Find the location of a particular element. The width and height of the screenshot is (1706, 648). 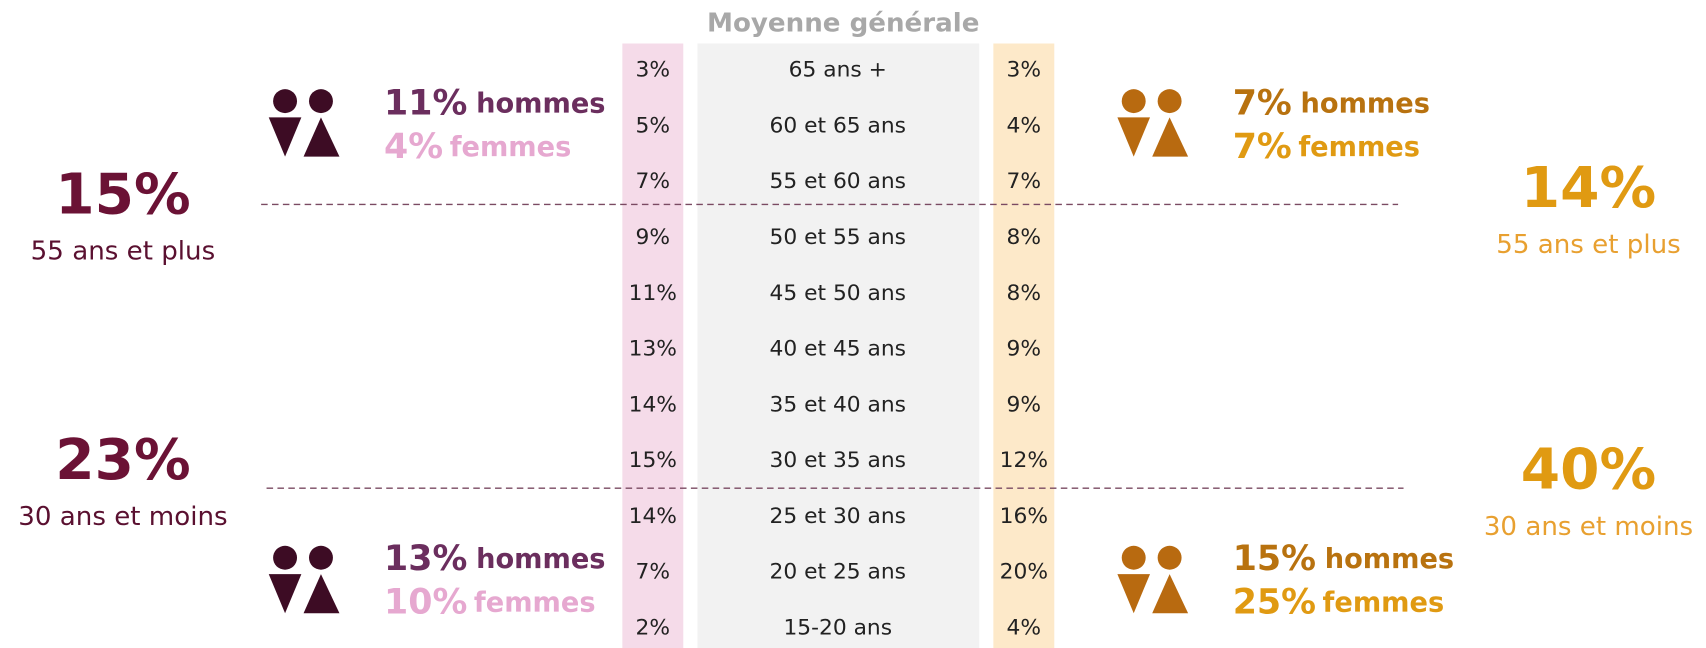

women-line: 4% femmes is located at coordinates (477, 147).